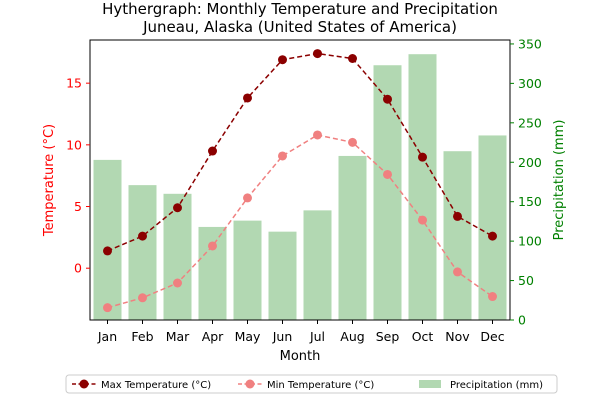 This screenshot has height=400, width=600. I want to click on right-axis-tick-label: 300, so click(530, 83).